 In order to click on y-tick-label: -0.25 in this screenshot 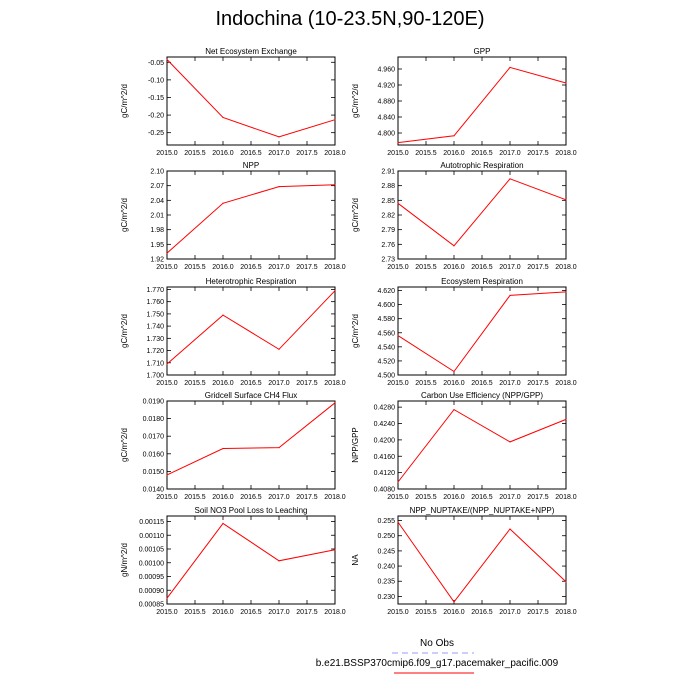, I will do `click(156, 133)`.